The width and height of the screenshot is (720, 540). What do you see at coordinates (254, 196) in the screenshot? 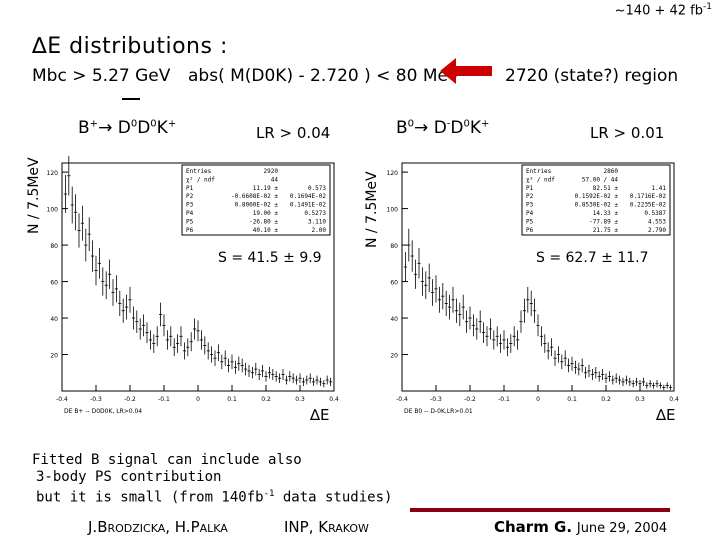
I see `stats-value: -0.6608E-02 ±` at bounding box center [254, 196].